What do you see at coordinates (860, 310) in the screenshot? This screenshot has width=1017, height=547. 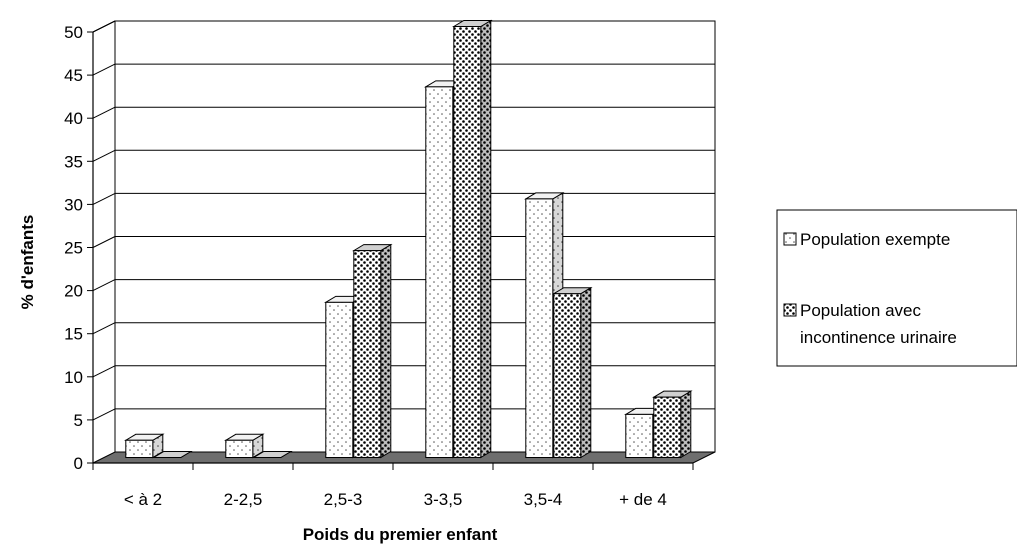 I see `legend-label: Population avec` at bounding box center [860, 310].